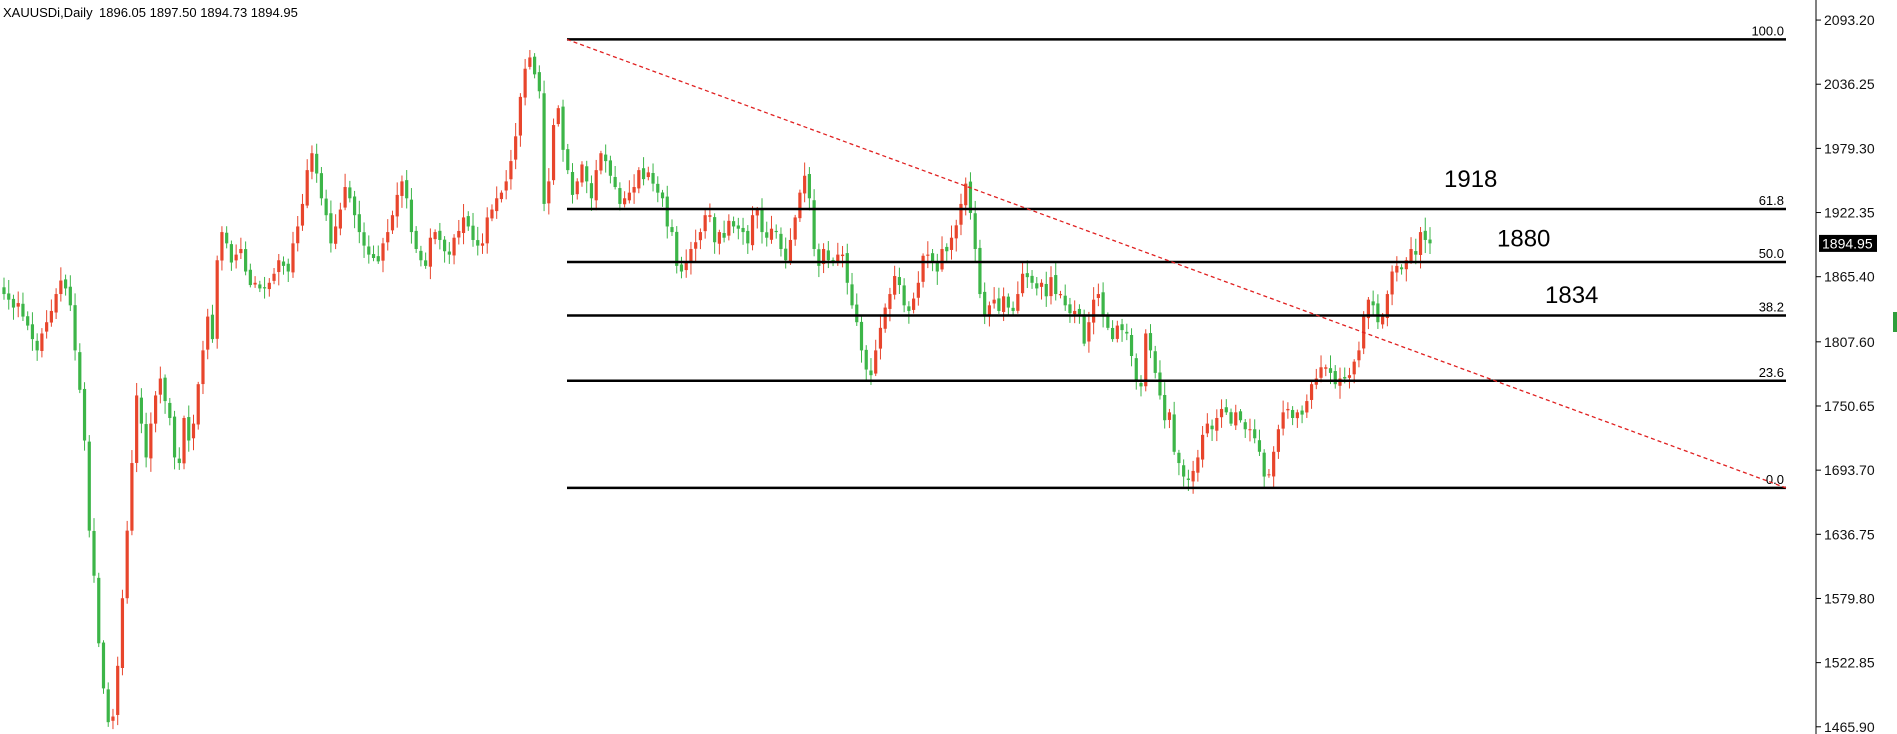  What do you see at coordinates (1849, 470) in the screenshot?
I see `price-tick-label: 1693.70` at bounding box center [1849, 470].